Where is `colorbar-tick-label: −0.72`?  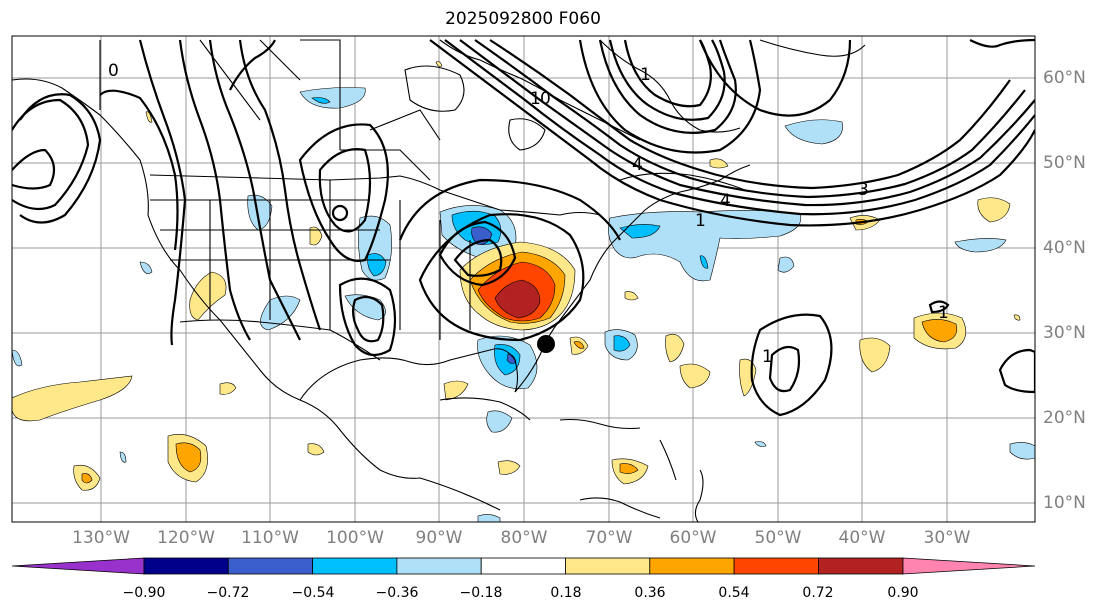 colorbar-tick-label: −0.72 is located at coordinates (228, 593).